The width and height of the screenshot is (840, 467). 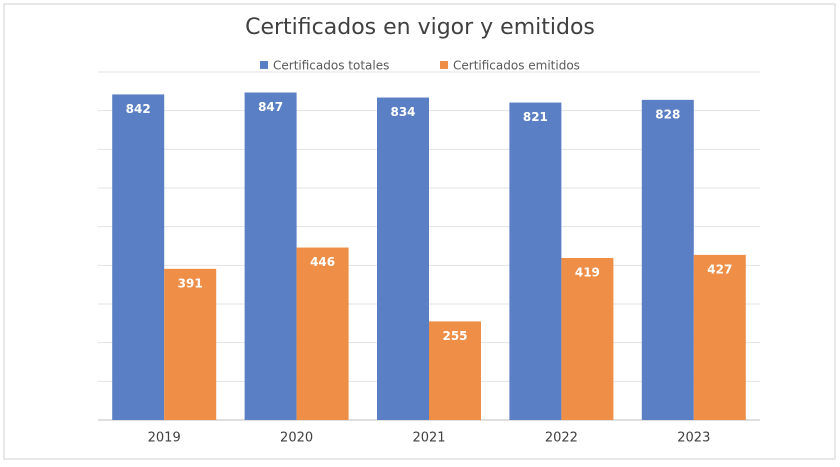 What do you see at coordinates (454, 336) in the screenshot?
I see `data-label: 255` at bounding box center [454, 336].